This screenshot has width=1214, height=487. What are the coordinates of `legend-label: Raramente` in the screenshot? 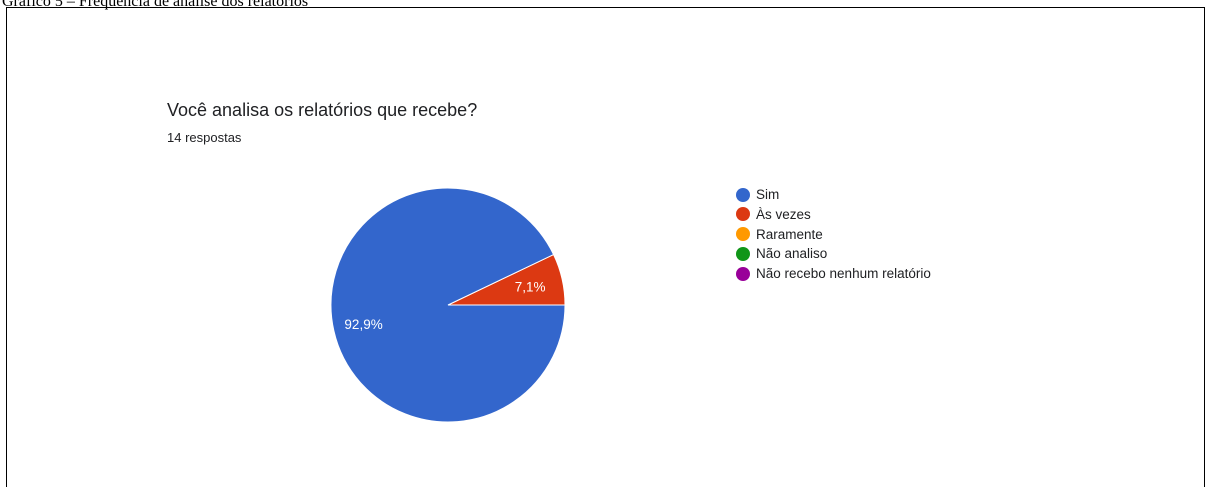 It's located at (789, 234).